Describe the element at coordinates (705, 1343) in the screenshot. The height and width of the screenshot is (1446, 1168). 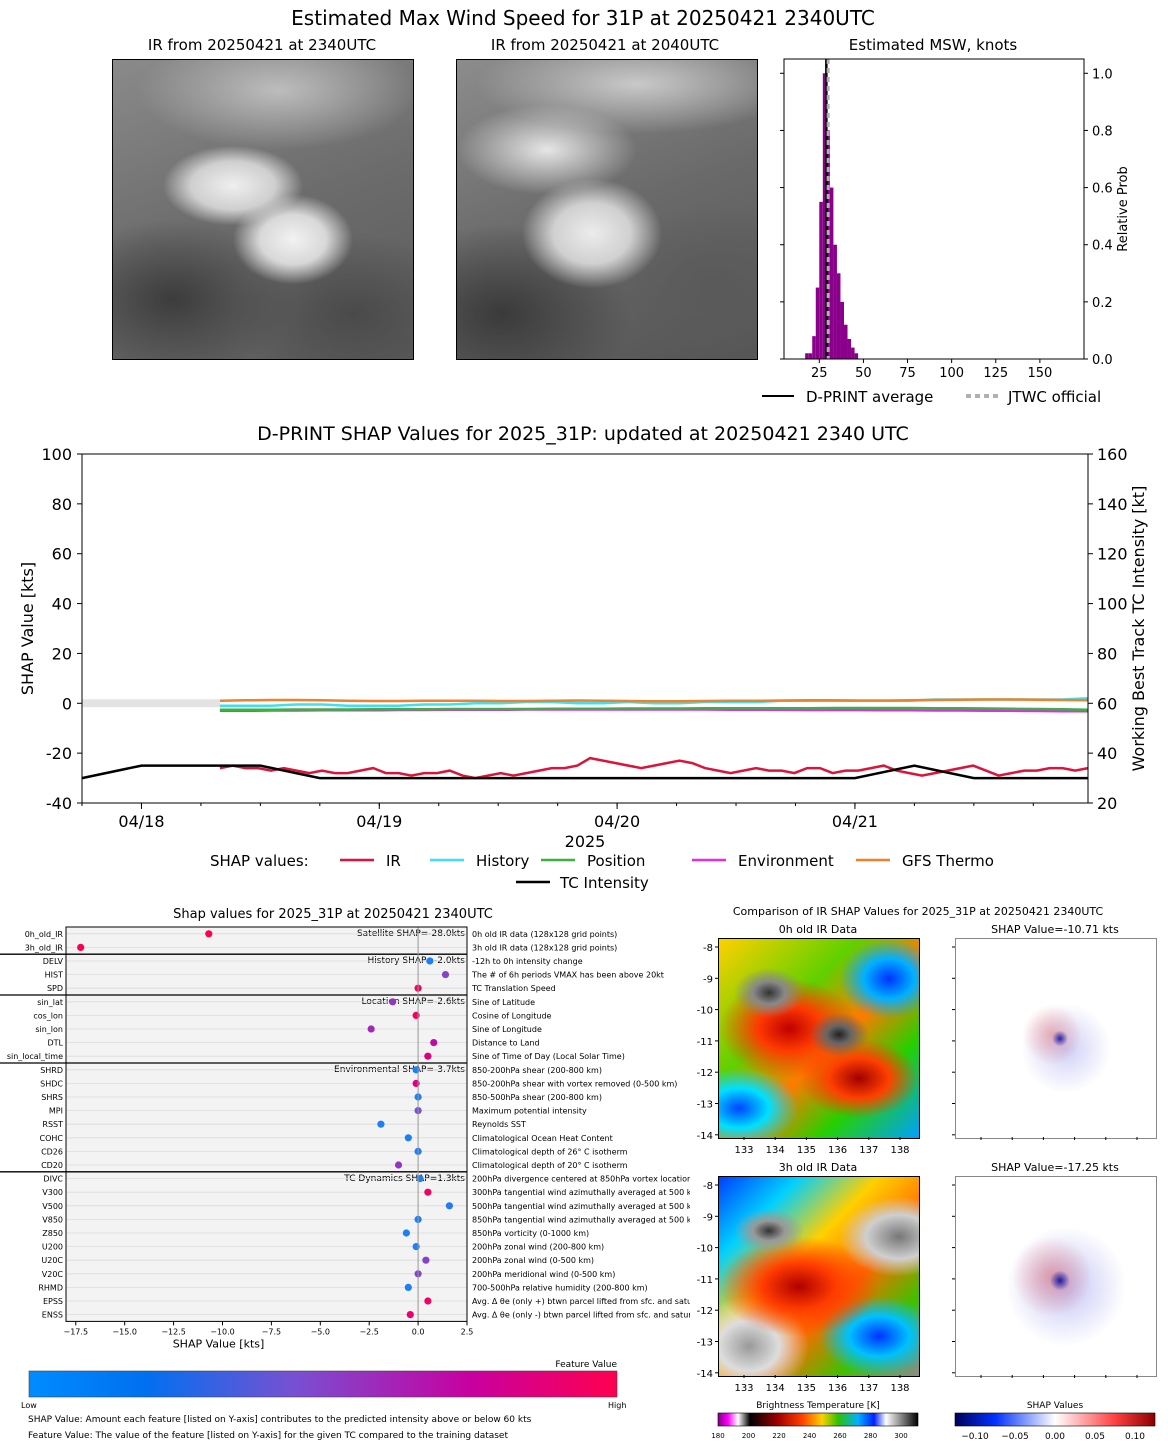
I see `lat-tick-label: -13` at that location.